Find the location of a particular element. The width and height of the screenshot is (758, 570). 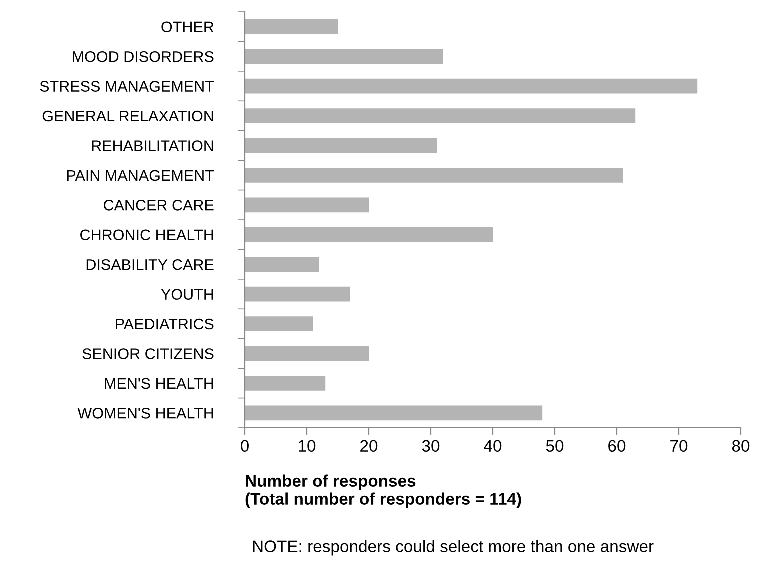

x-tick-label: 30 is located at coordinates (431, 446).